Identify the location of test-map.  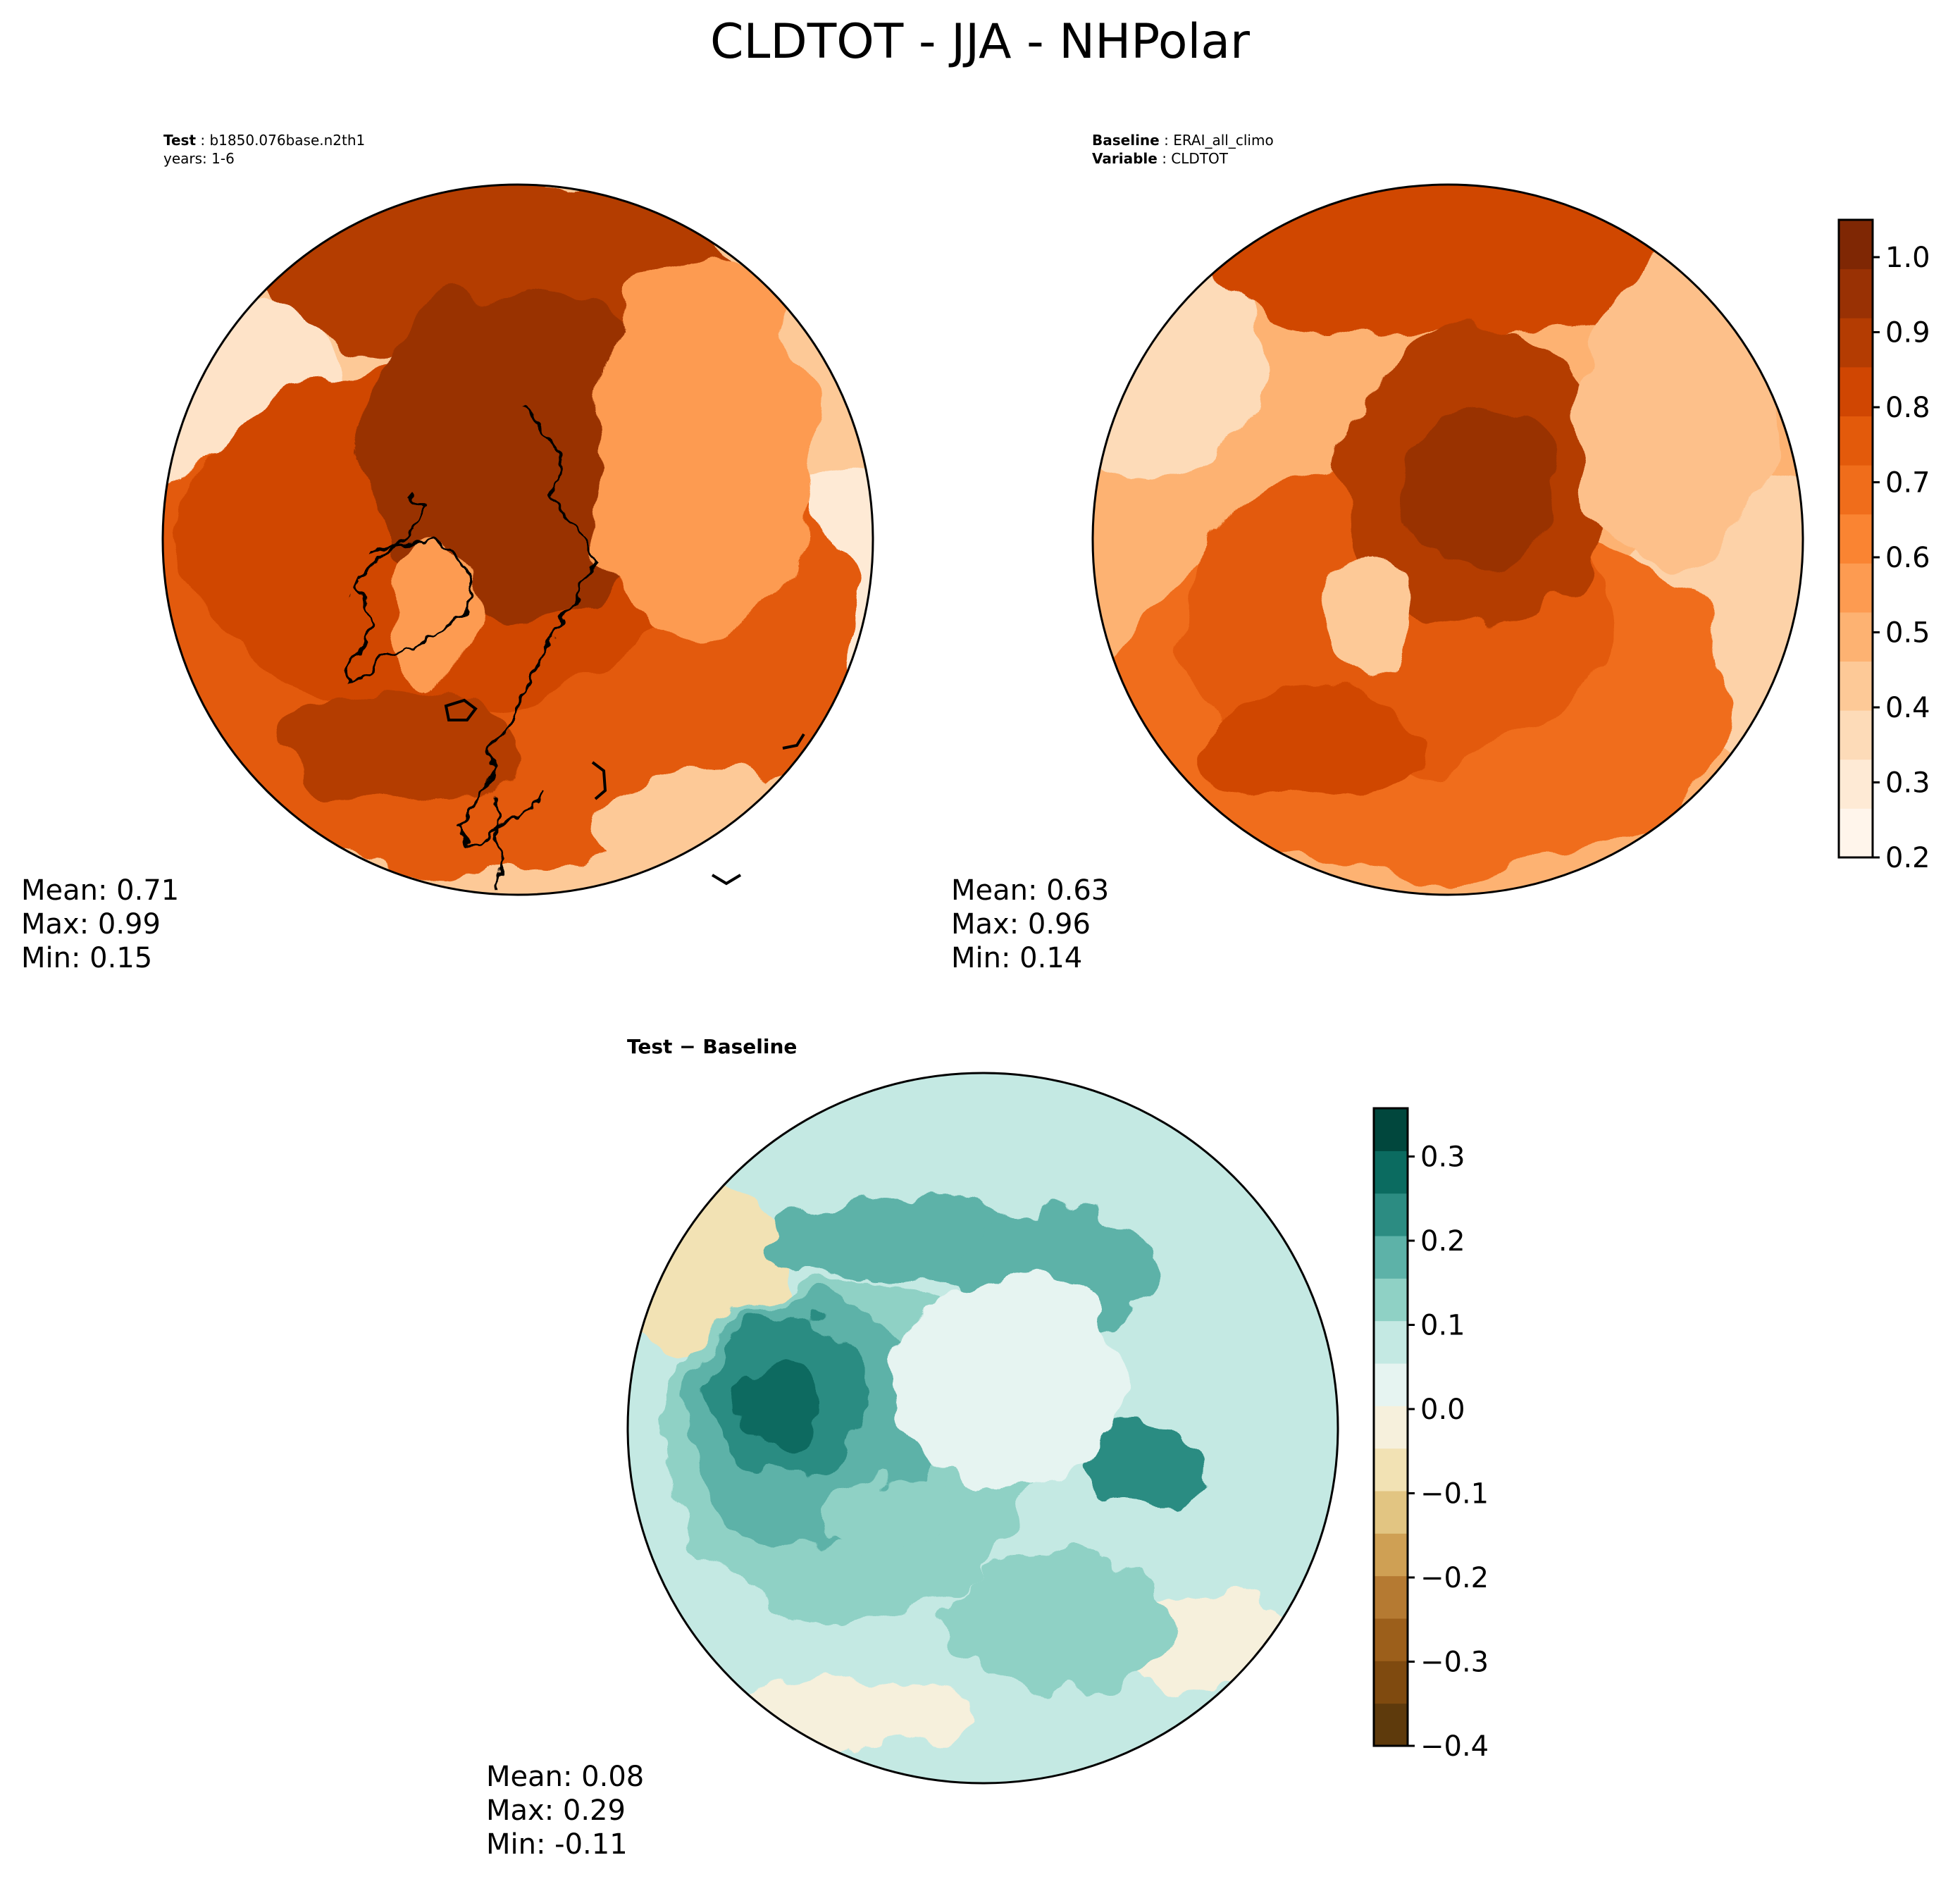
(518, 540).